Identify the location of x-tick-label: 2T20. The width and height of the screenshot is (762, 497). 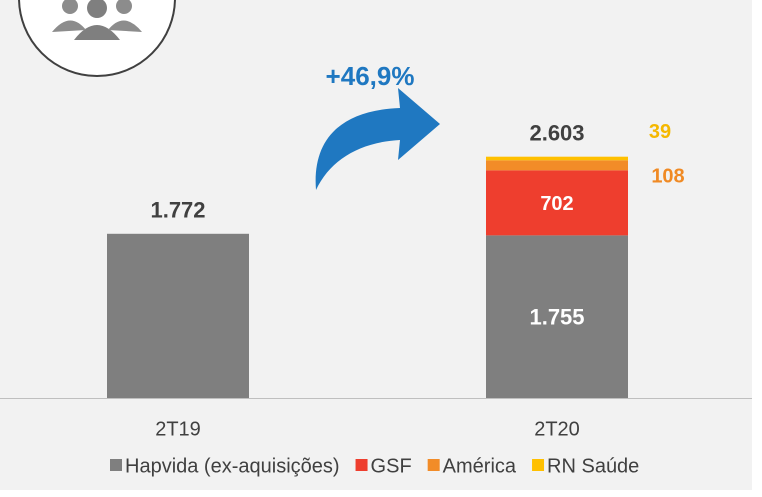
(557, 429).